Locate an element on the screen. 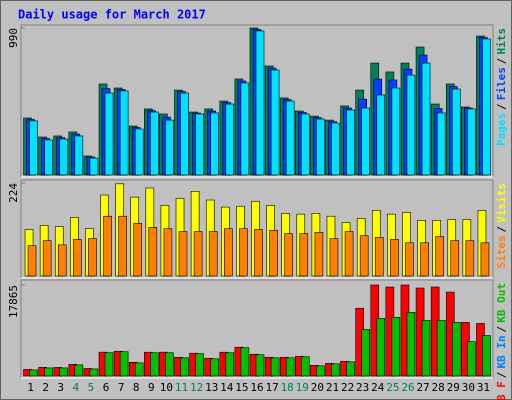 This screenshot has width=512, height=400. x-tick-label: 19 is located at coordinates (302, 387).